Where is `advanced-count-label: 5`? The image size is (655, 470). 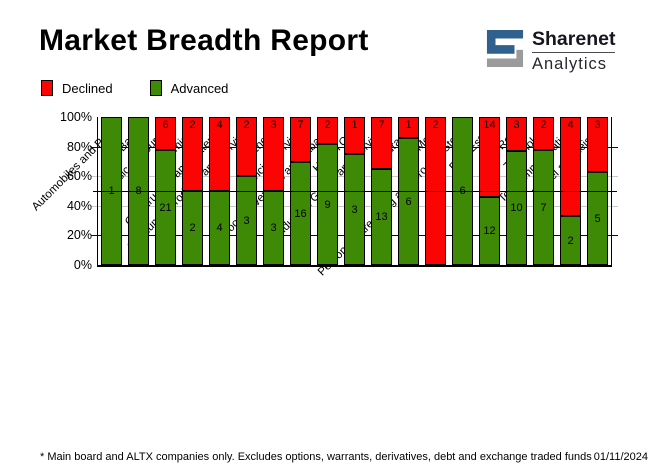
advanced-count-label: 5 is located at coordinates (597, 218).